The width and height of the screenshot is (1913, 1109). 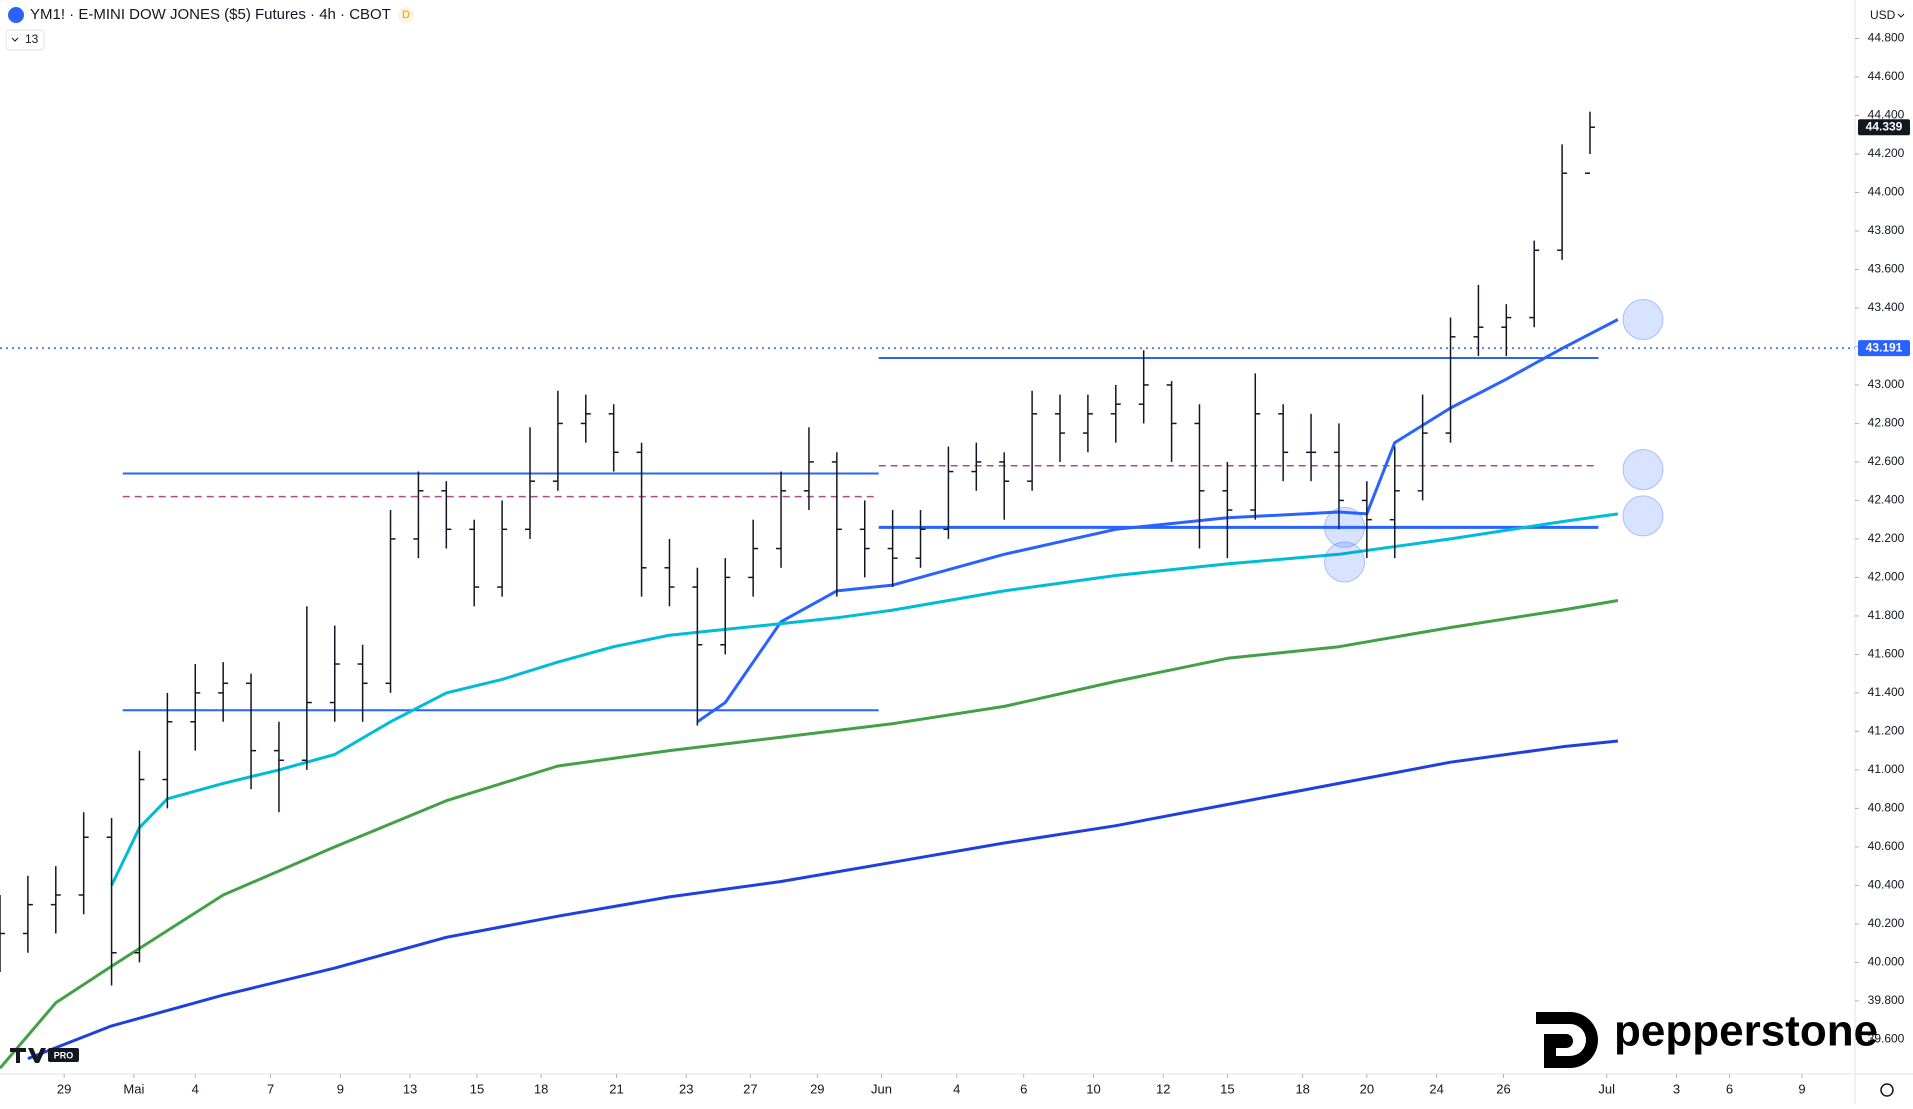 What do you see at coordinates (1746, 1031) in the screenshot?
I see `brand-name: pepperstone` at bounding box center [1746, 1031].